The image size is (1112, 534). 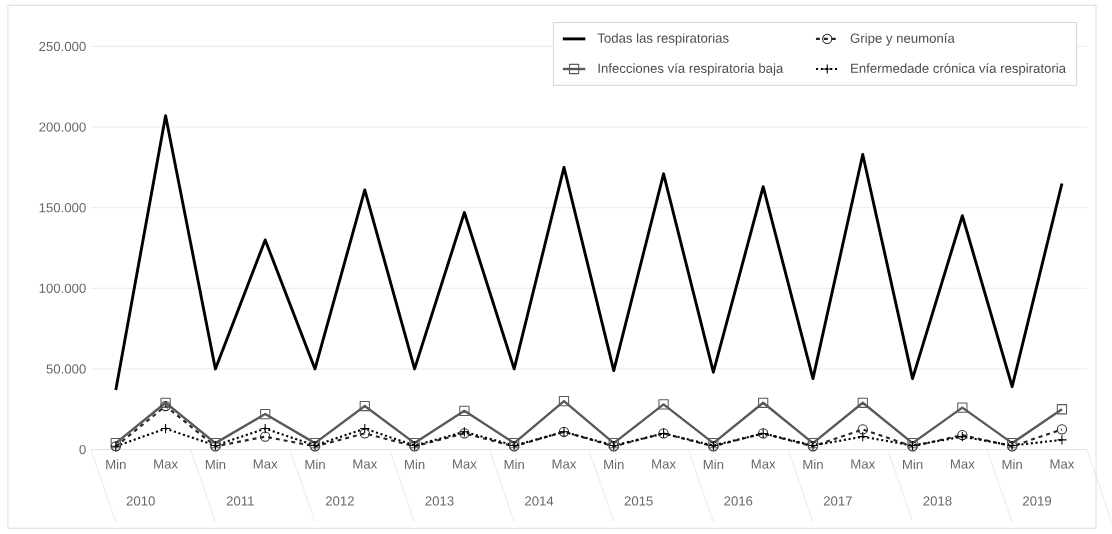 I want to click on text: 2015, so click(x=638, y=501).